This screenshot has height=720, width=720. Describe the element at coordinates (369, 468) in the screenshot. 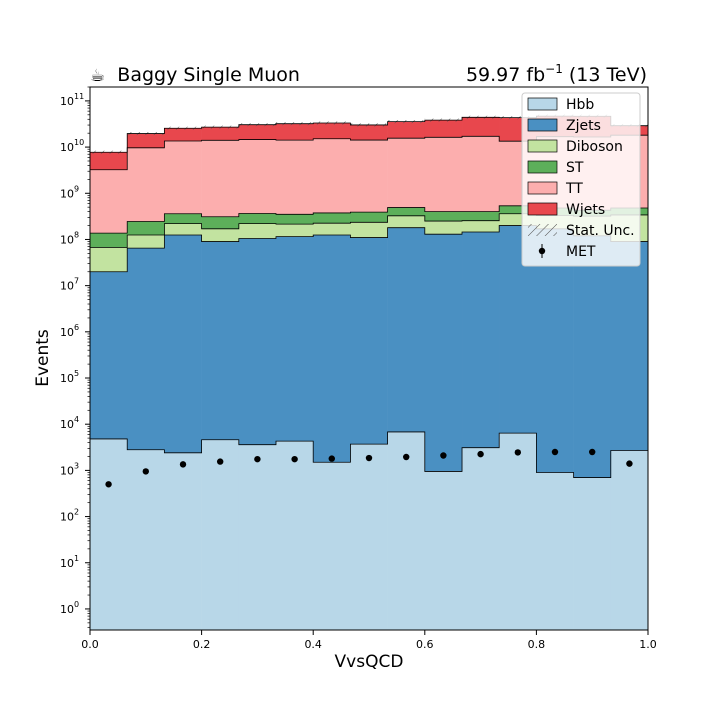

I see `data-points` at that location.